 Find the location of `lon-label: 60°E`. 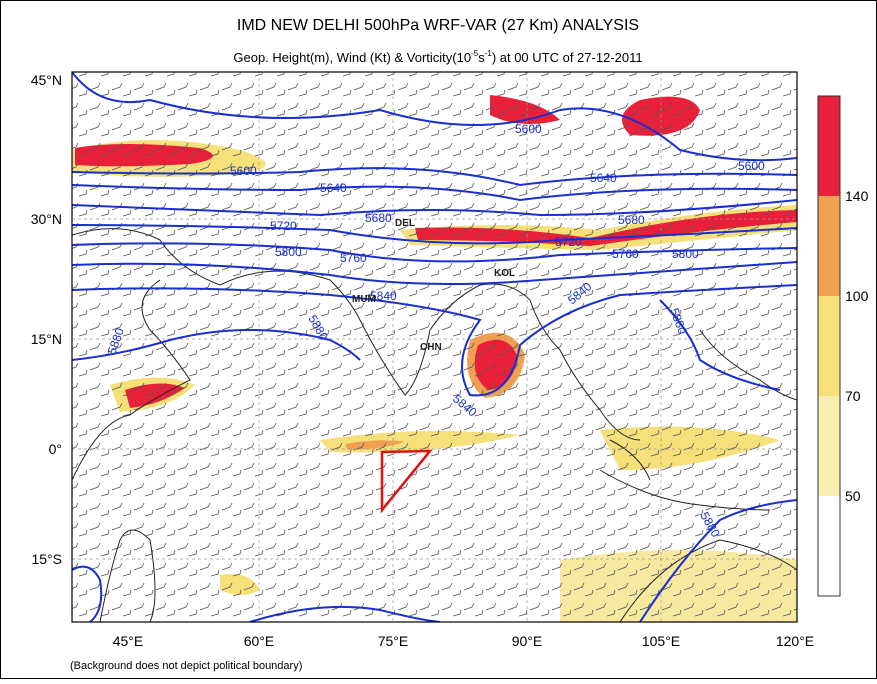

lon-label: 60°E is located at coordinates (259, 641).